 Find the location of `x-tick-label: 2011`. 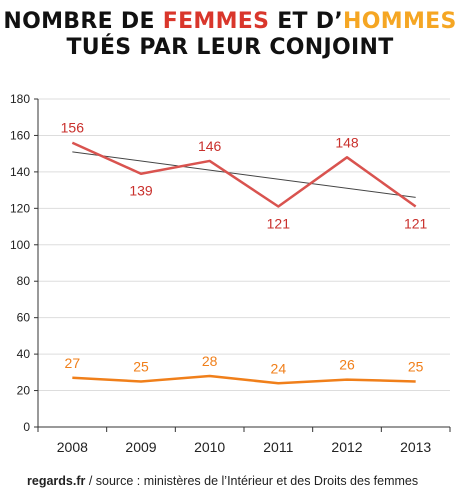

x-tick-label: 2011 is located at coordinates (278, 447).